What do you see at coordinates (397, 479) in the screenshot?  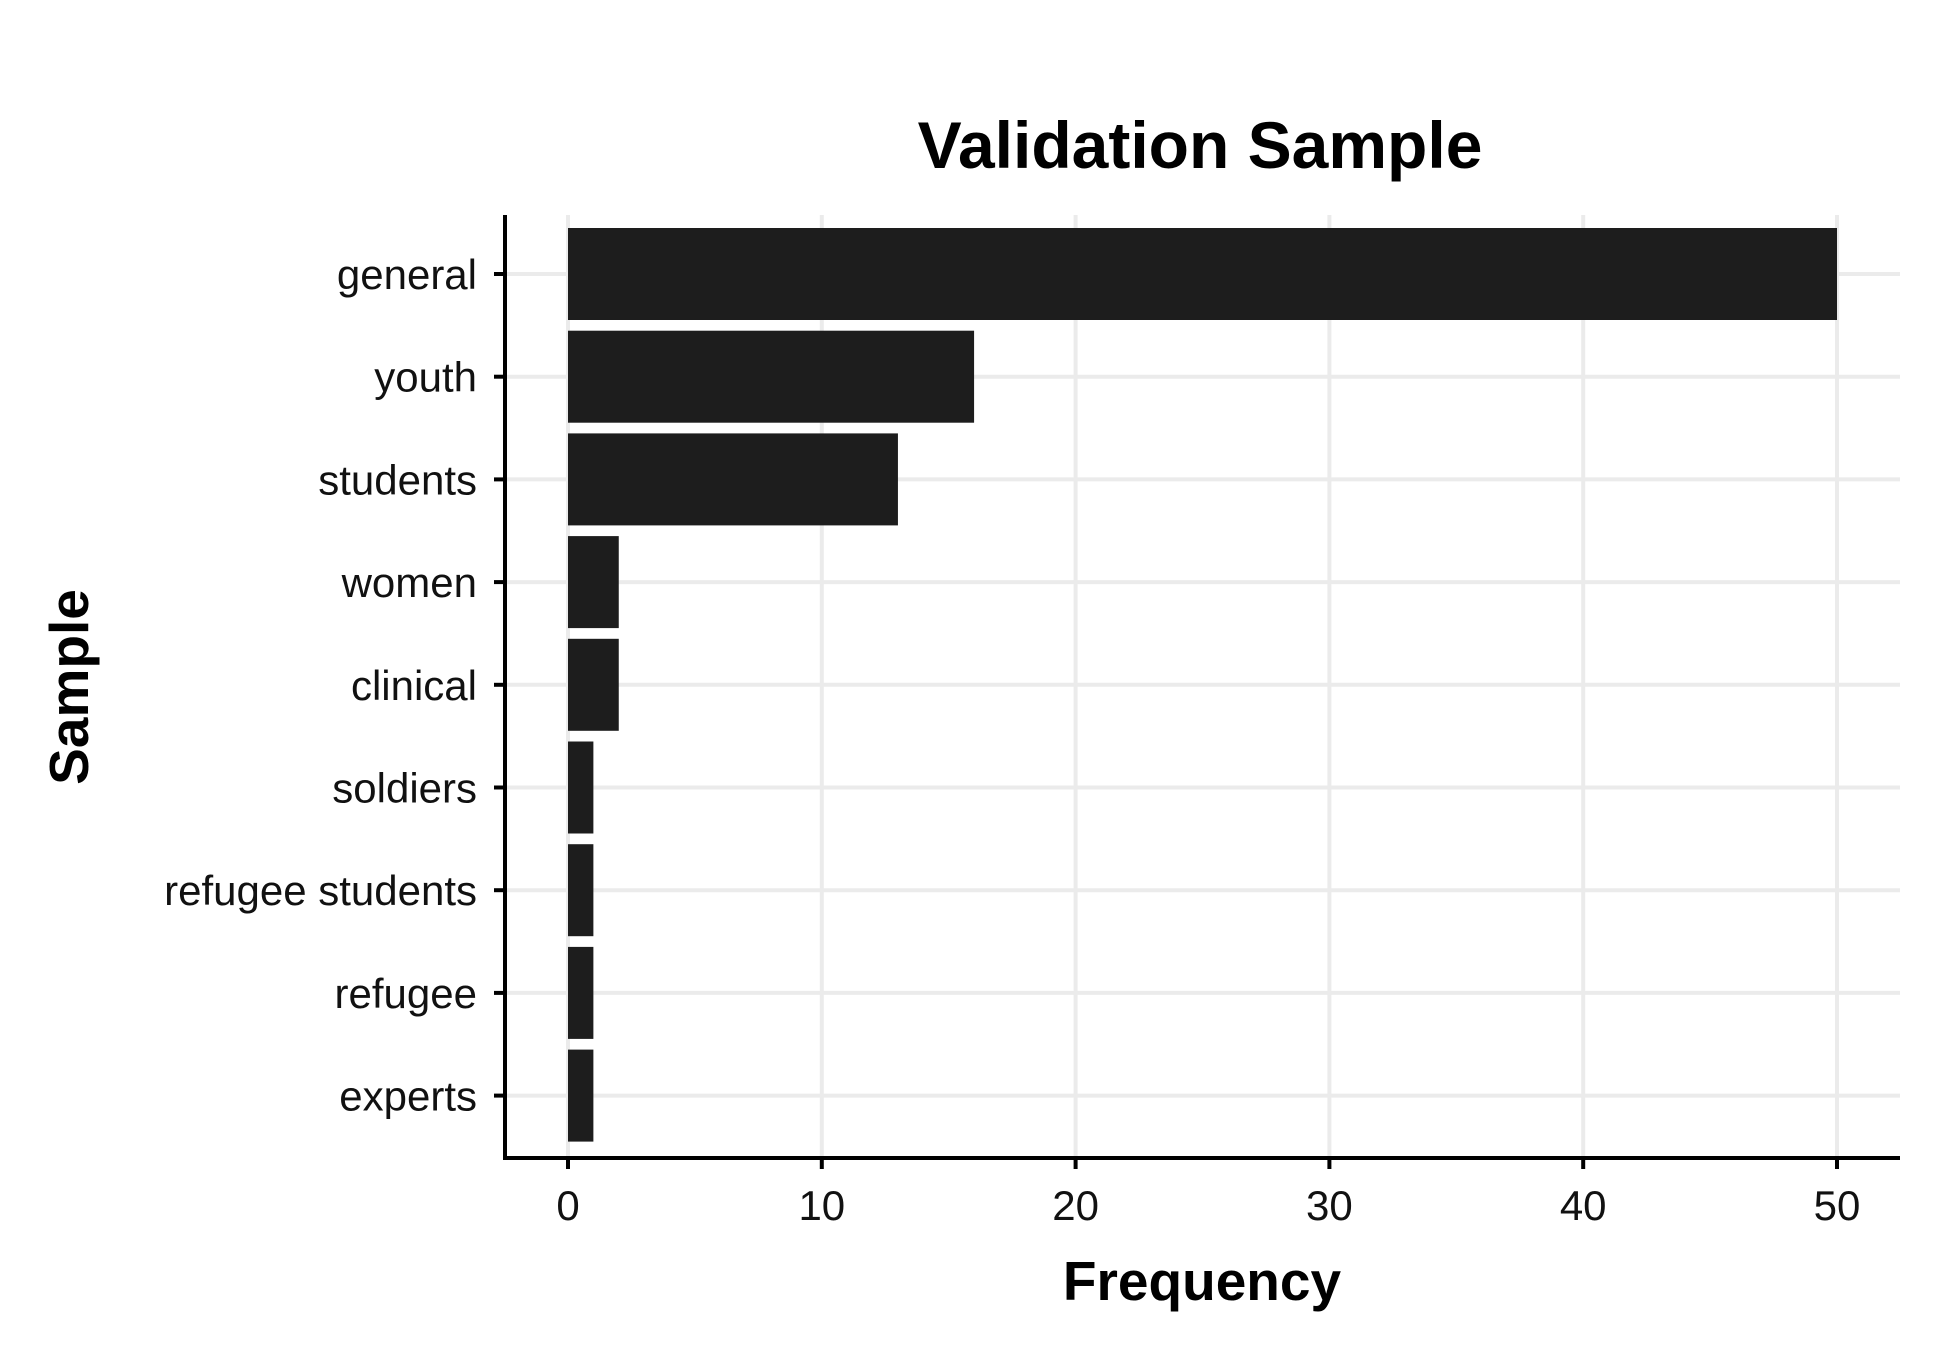 I see `y-tick-label-students: students` at bounding box center [397, 479].